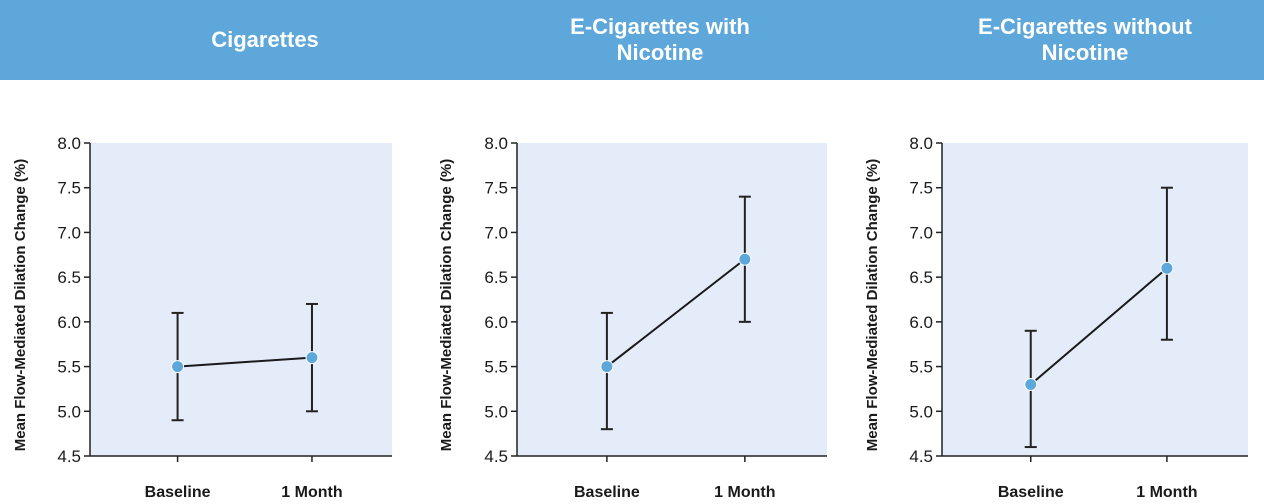 Image resolution: width=1264 pixels, height=504 pixels. I want to click on panel-title: Cigarettes, so click(265, 39).